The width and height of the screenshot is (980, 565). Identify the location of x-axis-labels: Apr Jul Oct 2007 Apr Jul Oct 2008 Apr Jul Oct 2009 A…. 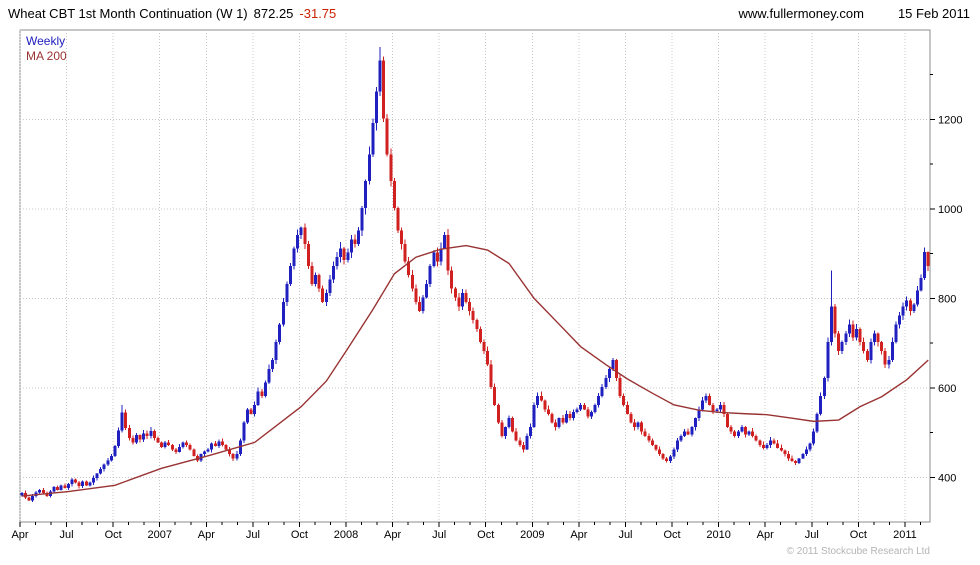
(463, 535).